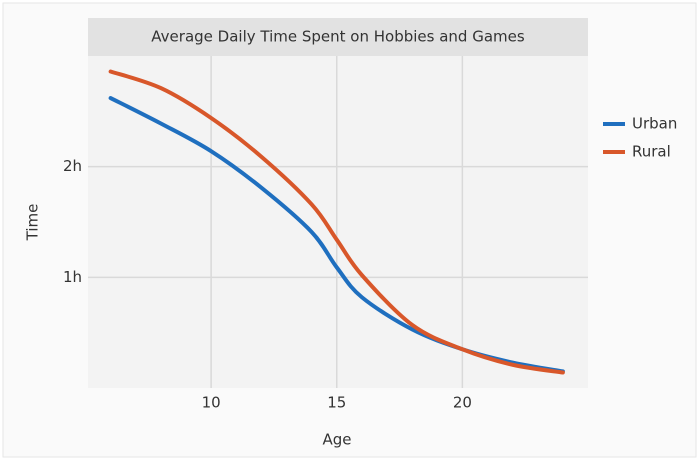 The height and width of the screenshot is (460, 699). Describe the element at coordinates (654, 124) in the screenshot. I see `legend-label: Urban` at that location.